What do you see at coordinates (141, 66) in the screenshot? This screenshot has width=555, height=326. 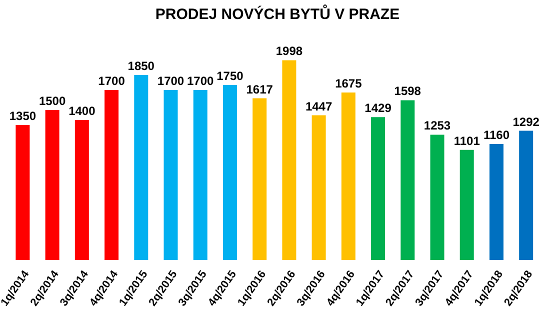 I see `data-label: 1850` at bounding box center [141, 66].